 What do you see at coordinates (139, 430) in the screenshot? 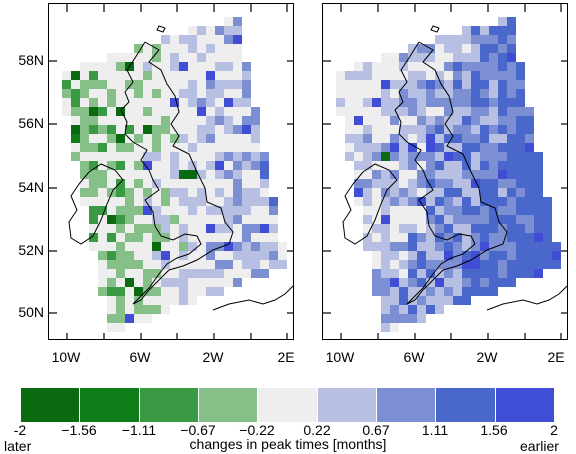
I see `colorbar-tick-label: −1.11` at bounding box center [139, 430].